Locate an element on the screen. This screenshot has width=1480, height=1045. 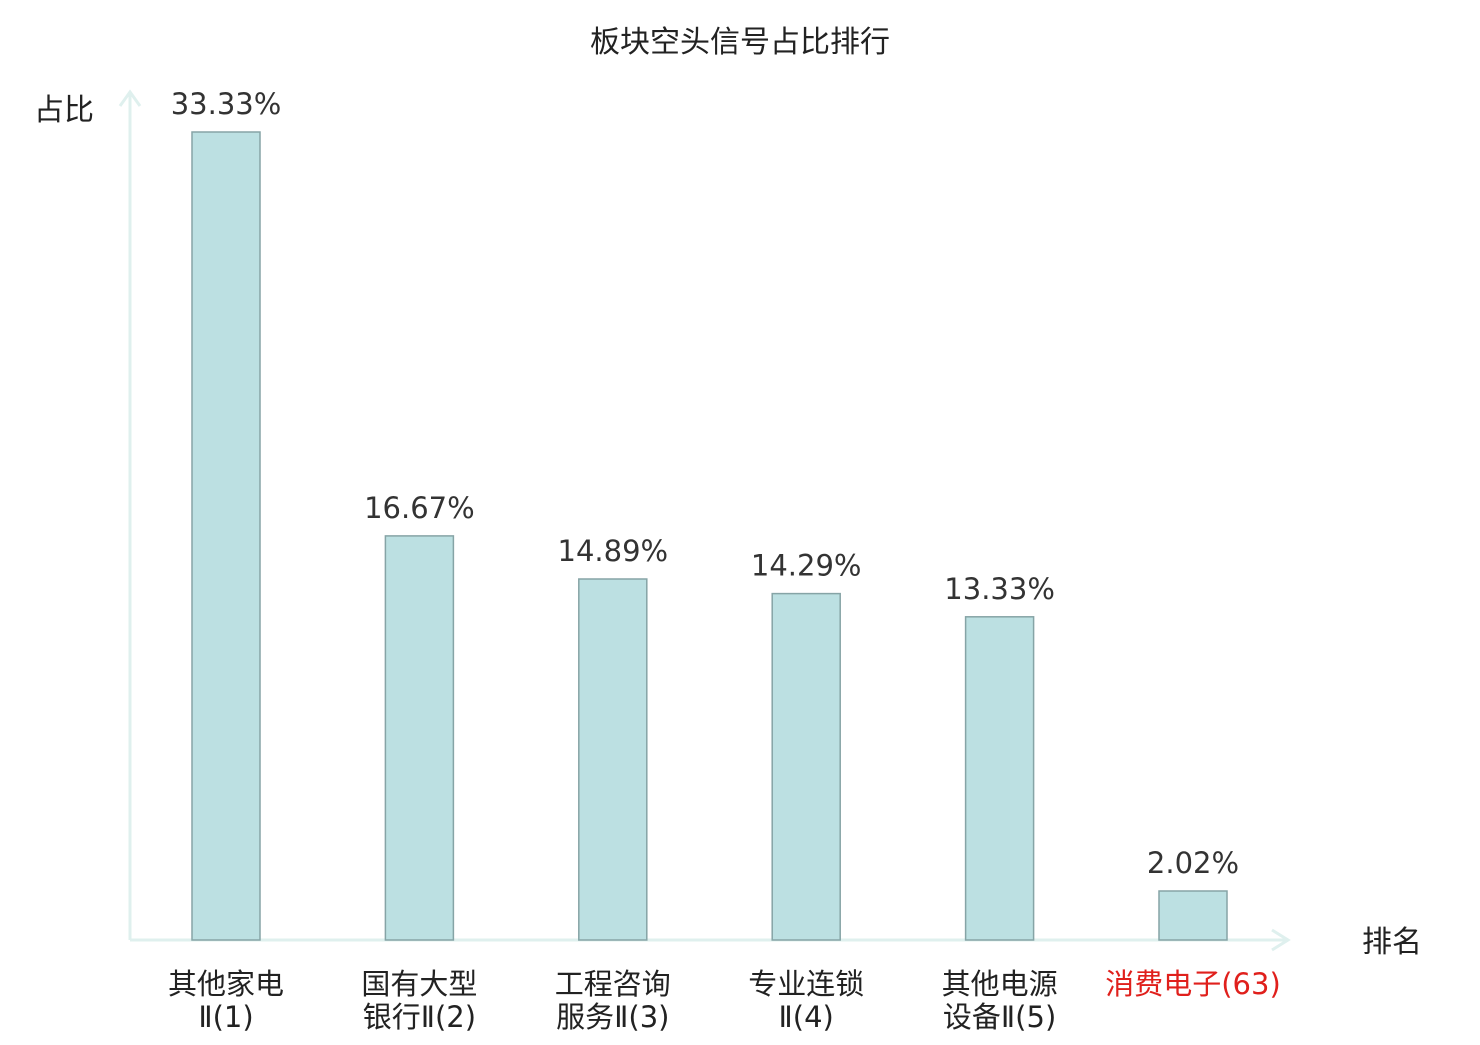
x-tick-label: 其他家电 is located at coordinates (226, 984).